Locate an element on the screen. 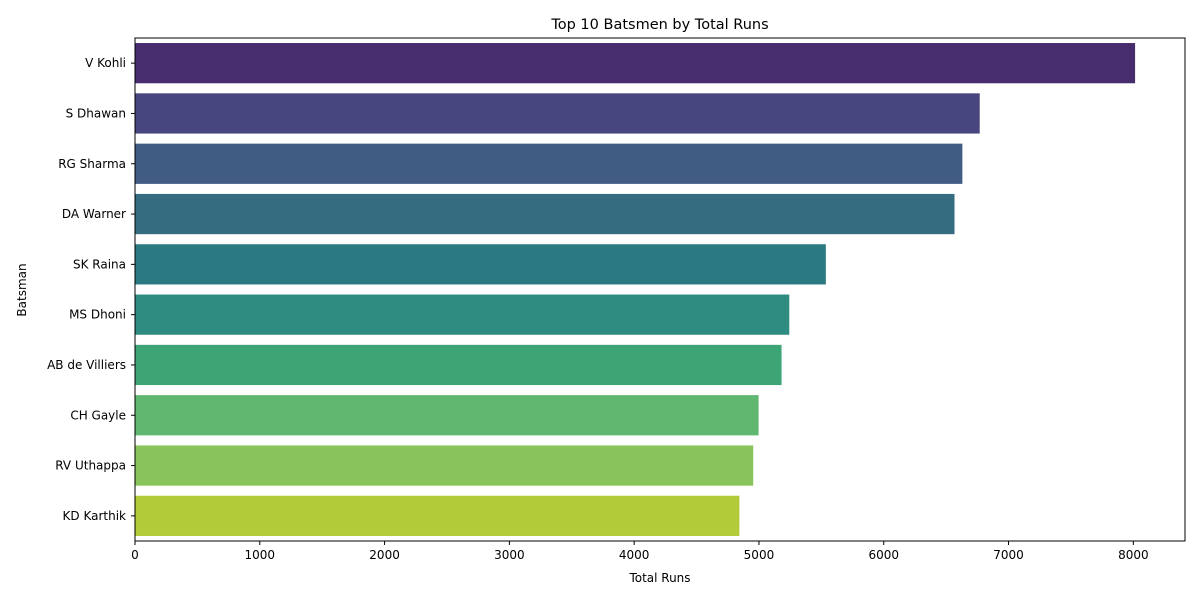 The image size is (1200, 604). y-tick-label: KD Karthik is located at coordinates (95, 516).